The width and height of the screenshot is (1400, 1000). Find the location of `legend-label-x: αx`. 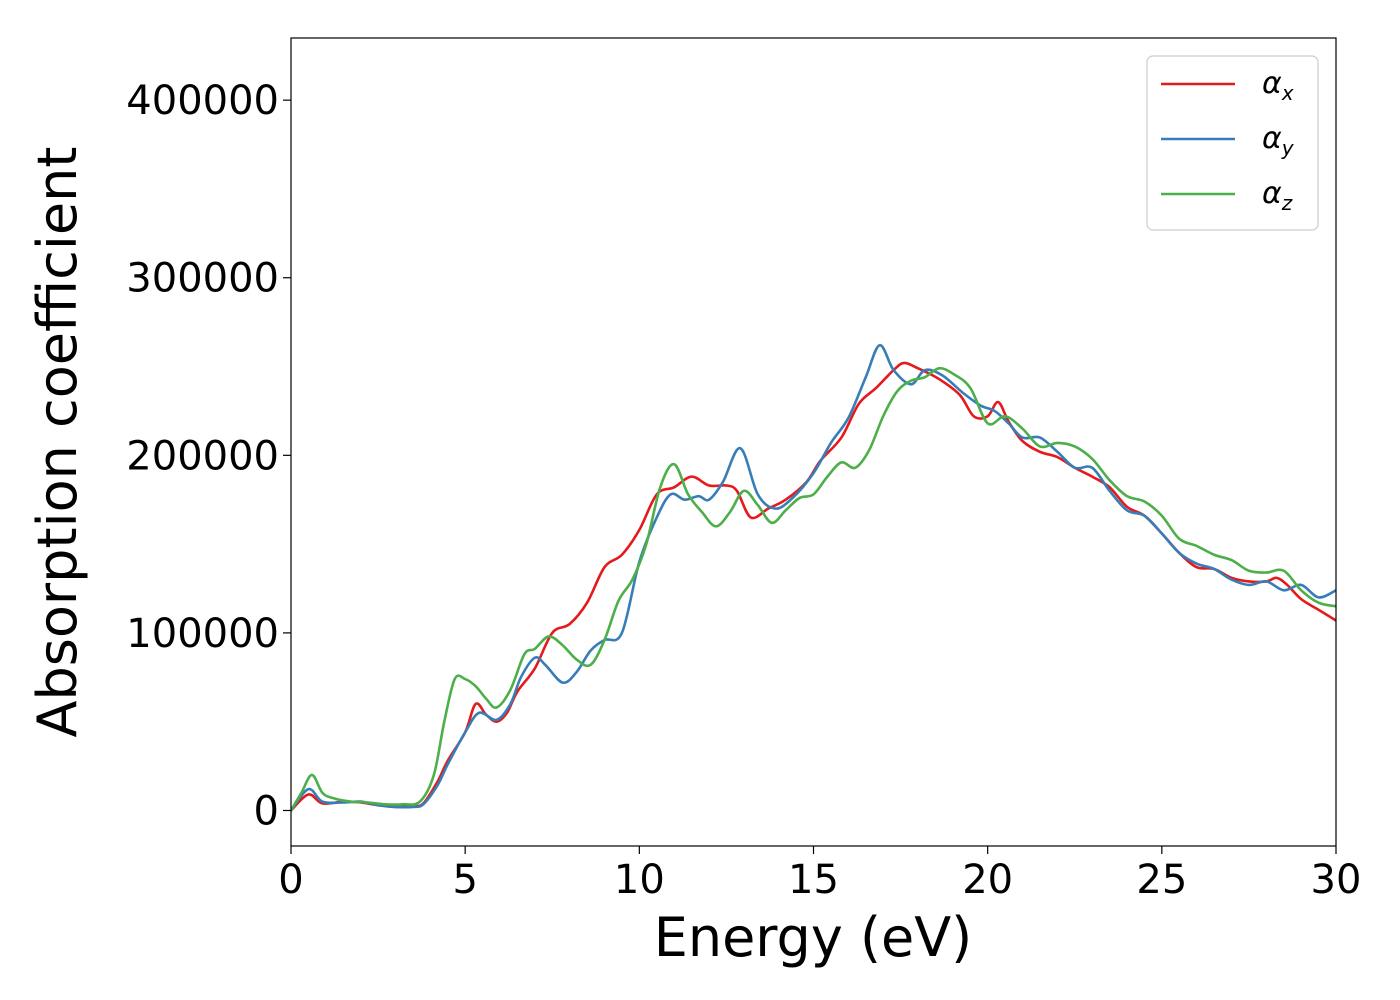

legend-label-x: αx is located at coordinates (1278, 85).